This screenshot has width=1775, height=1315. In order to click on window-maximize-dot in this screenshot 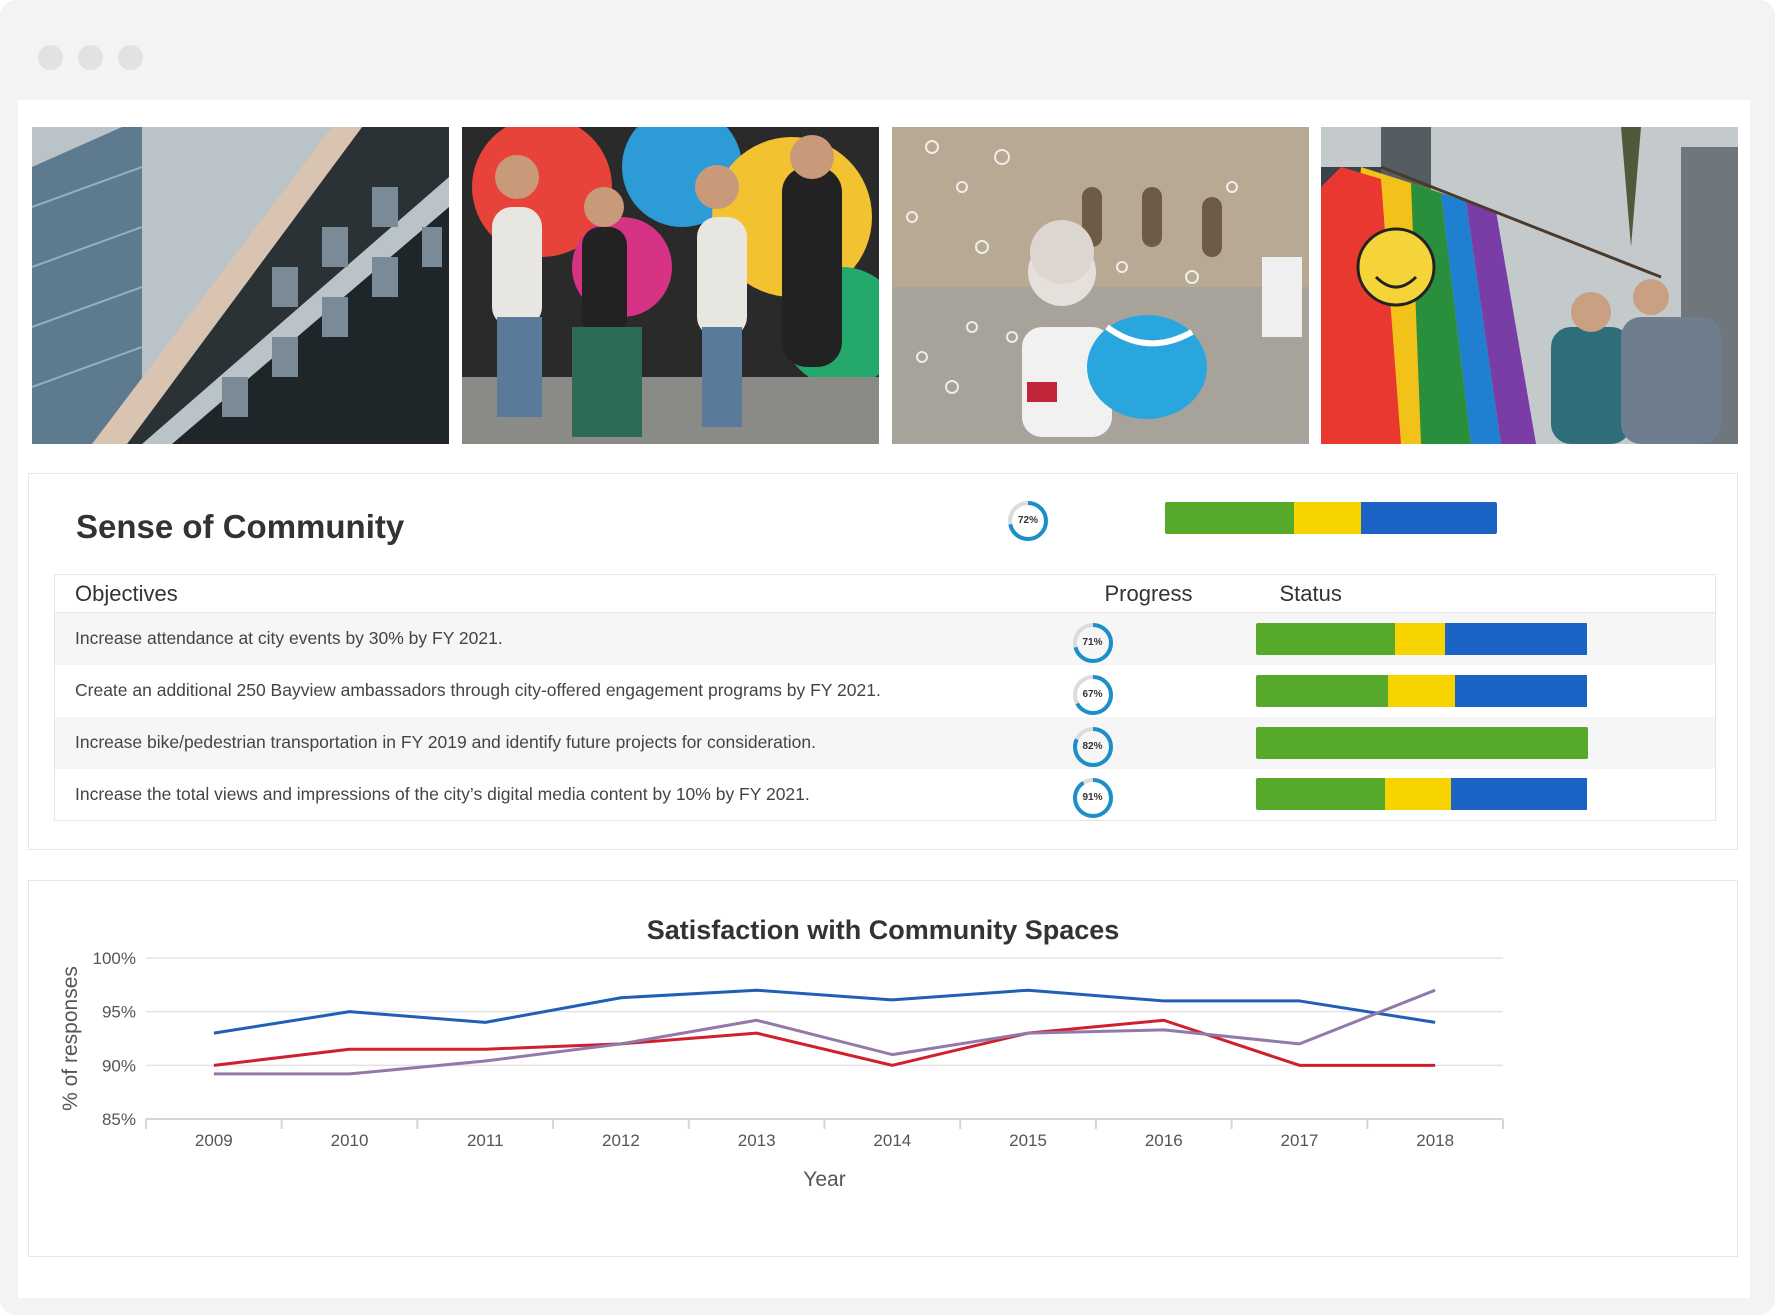, I will do `click(130, 57)`.